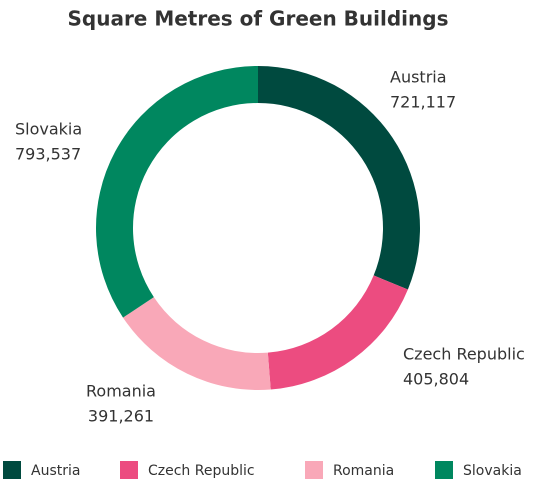  I want to click on slice-value: 391,261, so click(121, 416).